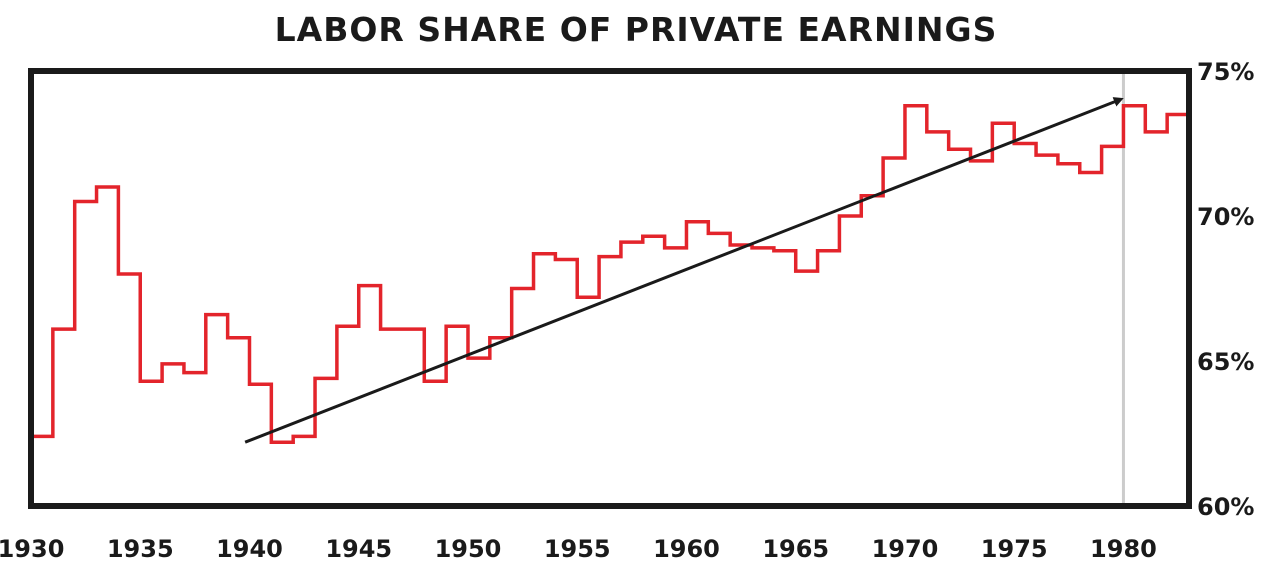 The width and height of the screenshot is (1272, 564). What do you see at coordinates (636, 29) in the screenshot?
I see `chart-title: LABOR SHARE OF PRIVATE EARNINGS` at bounding box center [636, 29].